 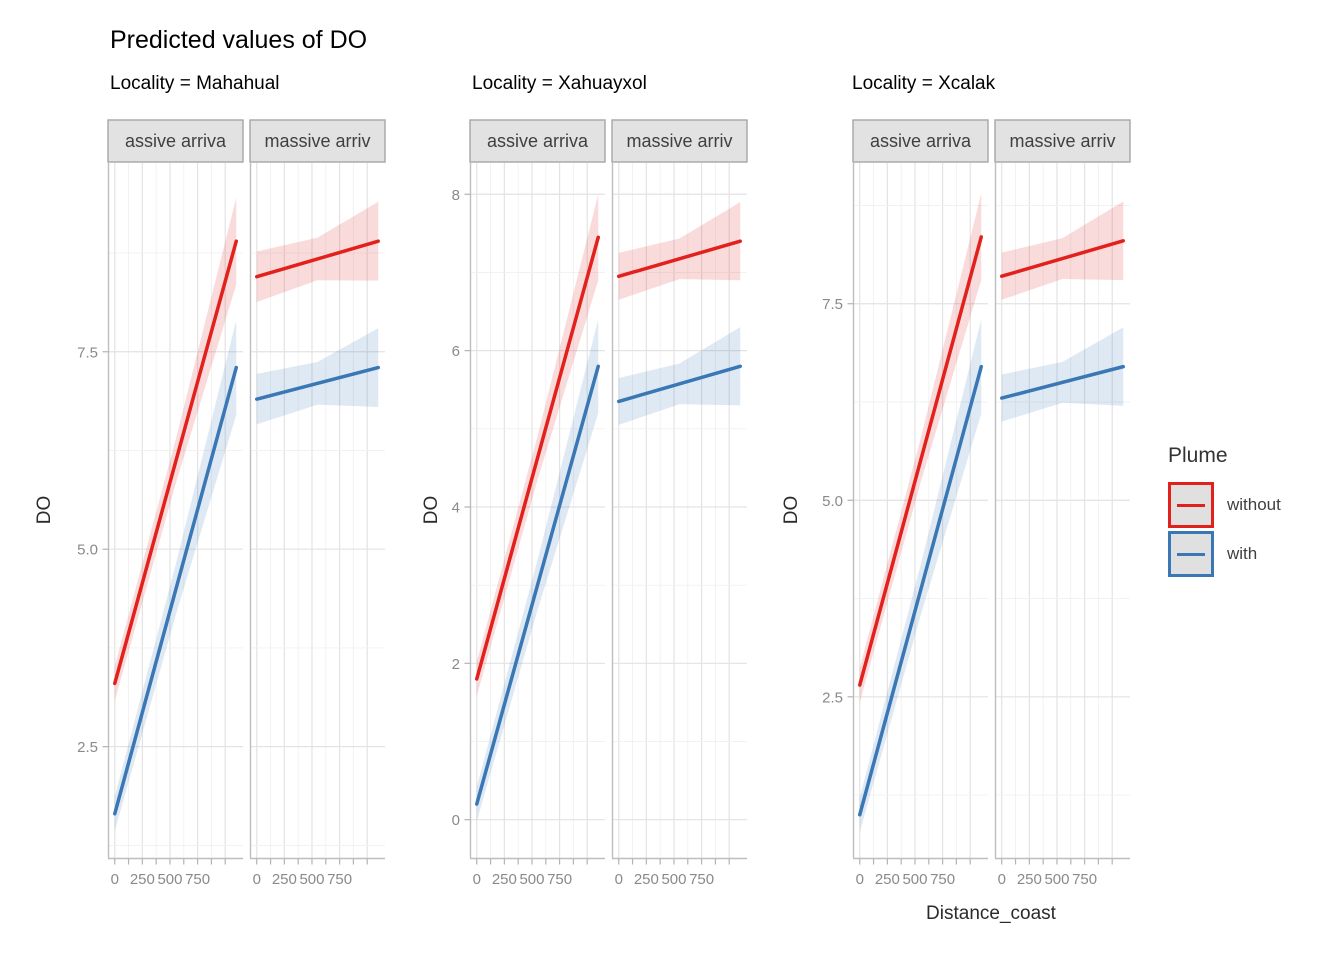 I want to click on legend-swatch-without, so click(x=1191, y=505).